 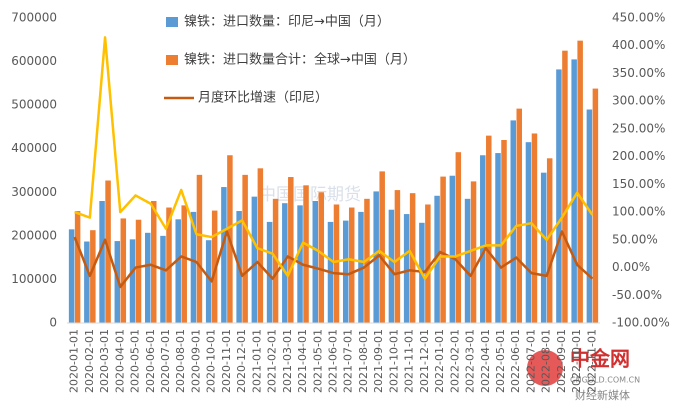 I want to click on y-tick-label: 400000, so click(x=34, y=148).